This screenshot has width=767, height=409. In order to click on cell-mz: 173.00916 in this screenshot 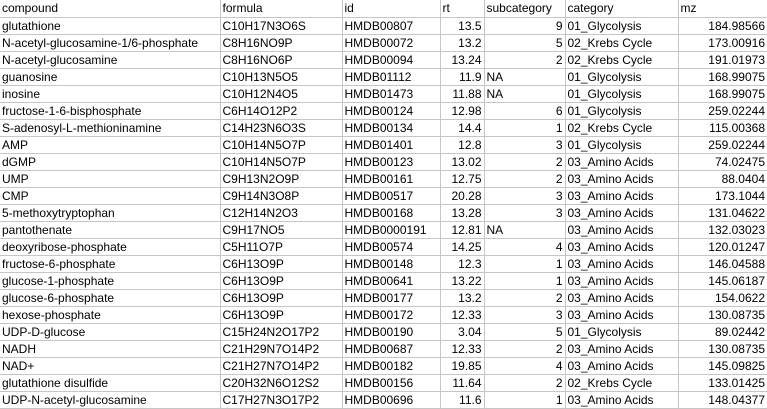, I will do `click(722, 43)`.